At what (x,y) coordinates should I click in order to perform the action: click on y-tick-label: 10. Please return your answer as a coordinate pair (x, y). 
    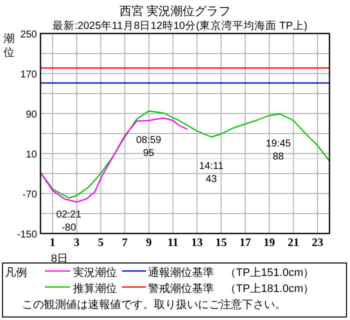
    Looking at the image, I should click on (32, 155).